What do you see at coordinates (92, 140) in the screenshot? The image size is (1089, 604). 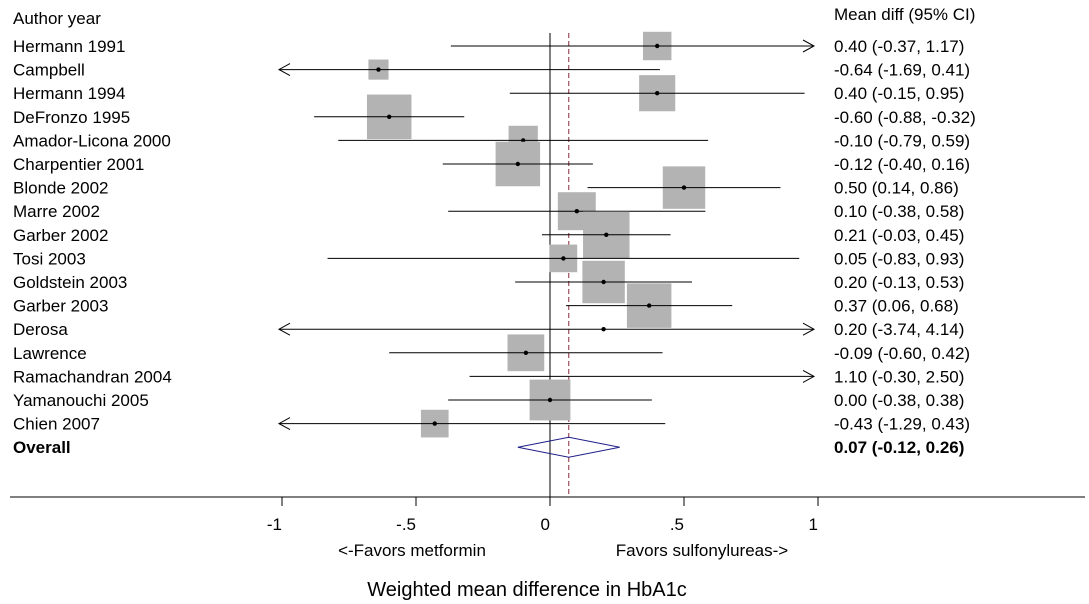 I see `study-label: Amador-Licona 2000` at bounding box center [92, 140].